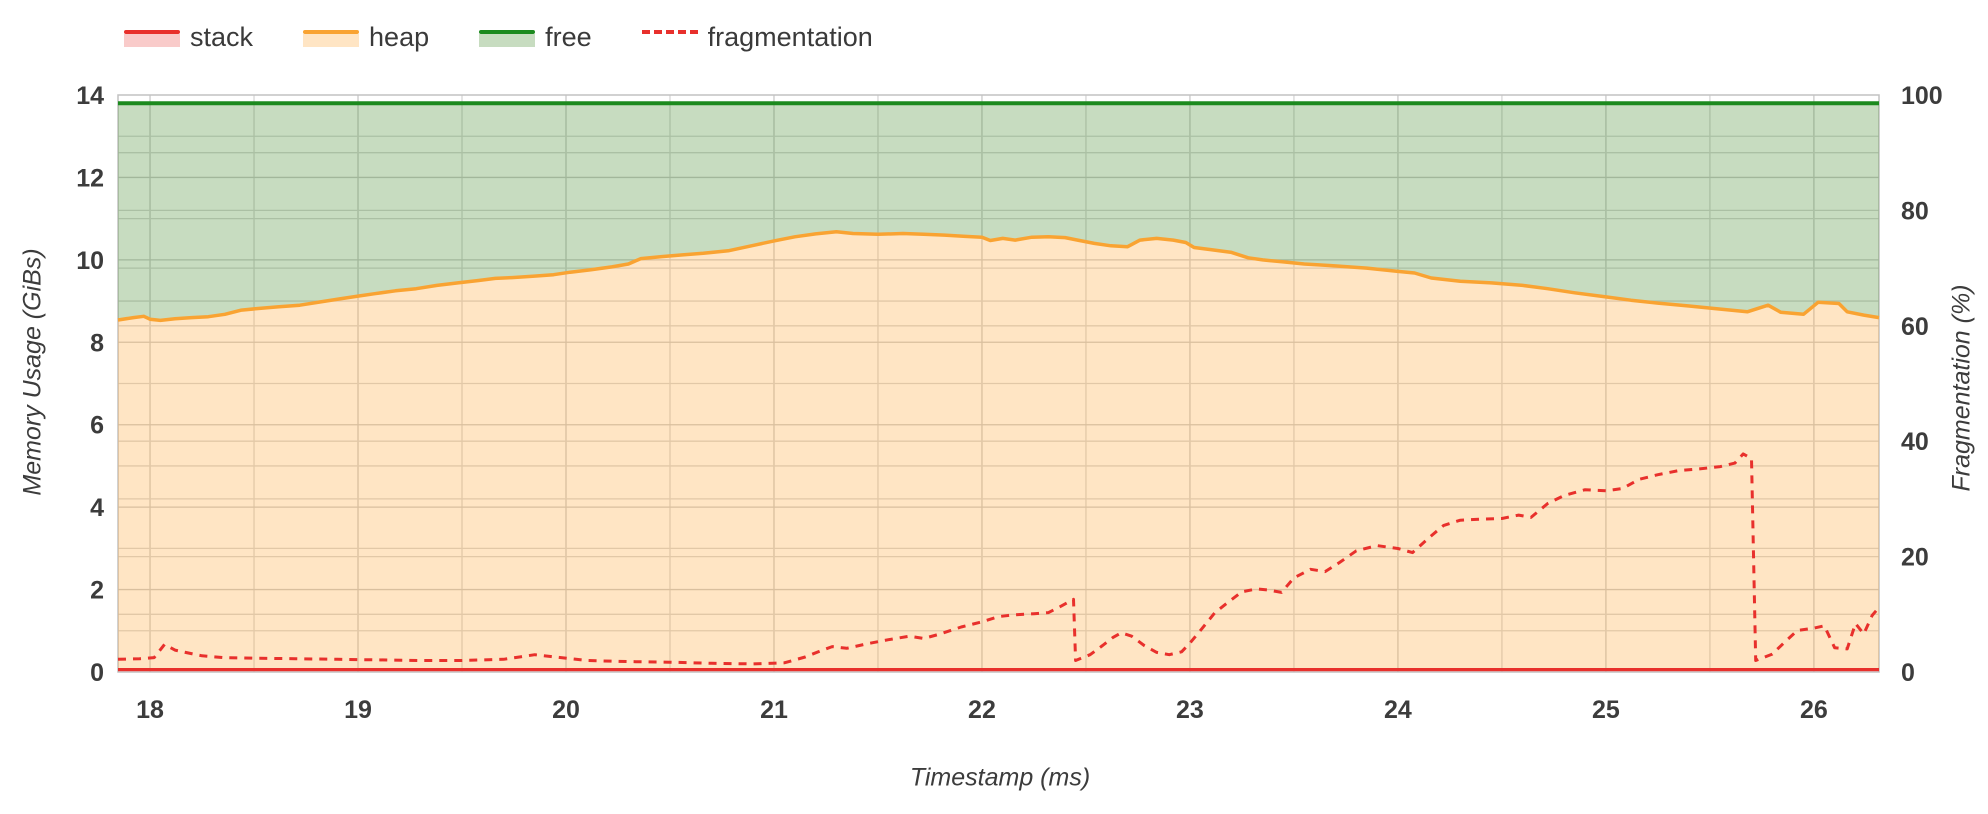  What do you see at coordinates (150, 710) in the screenshot?
I see `x-tick-label: 18` at bounding box center [150, 710].